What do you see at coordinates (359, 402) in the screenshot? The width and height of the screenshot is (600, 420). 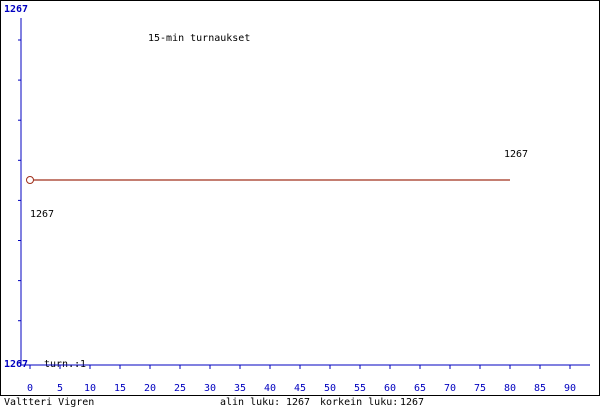 I see `max-label: korkein luku:` at bounding box center [359, 402].